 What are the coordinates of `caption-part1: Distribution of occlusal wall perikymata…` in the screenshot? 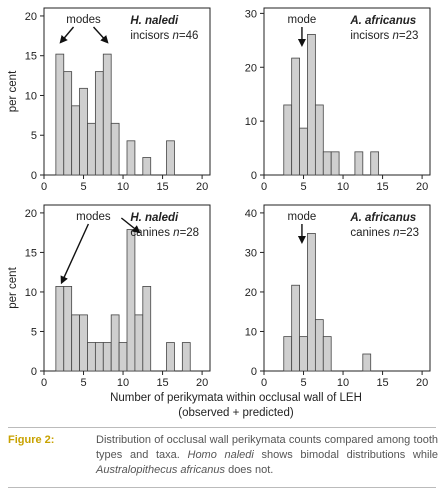 It's located at (267, 447).